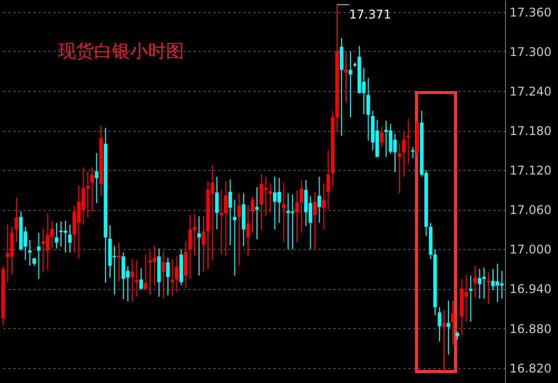 Image resolution: width=558 pixels, height=383 pixels. I want to click on y-tick-label: 17.120, so click(531, 171).